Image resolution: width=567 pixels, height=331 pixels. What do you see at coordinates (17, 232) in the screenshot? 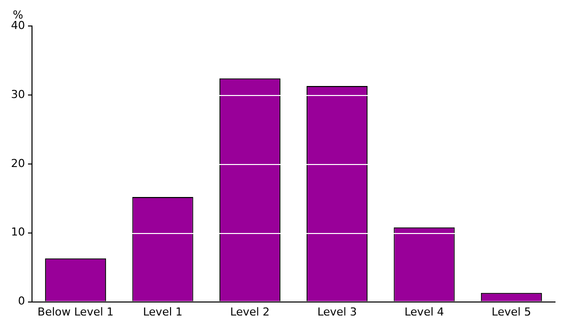
I see `y-tick-label: 10` at bounding box center [17, 232].